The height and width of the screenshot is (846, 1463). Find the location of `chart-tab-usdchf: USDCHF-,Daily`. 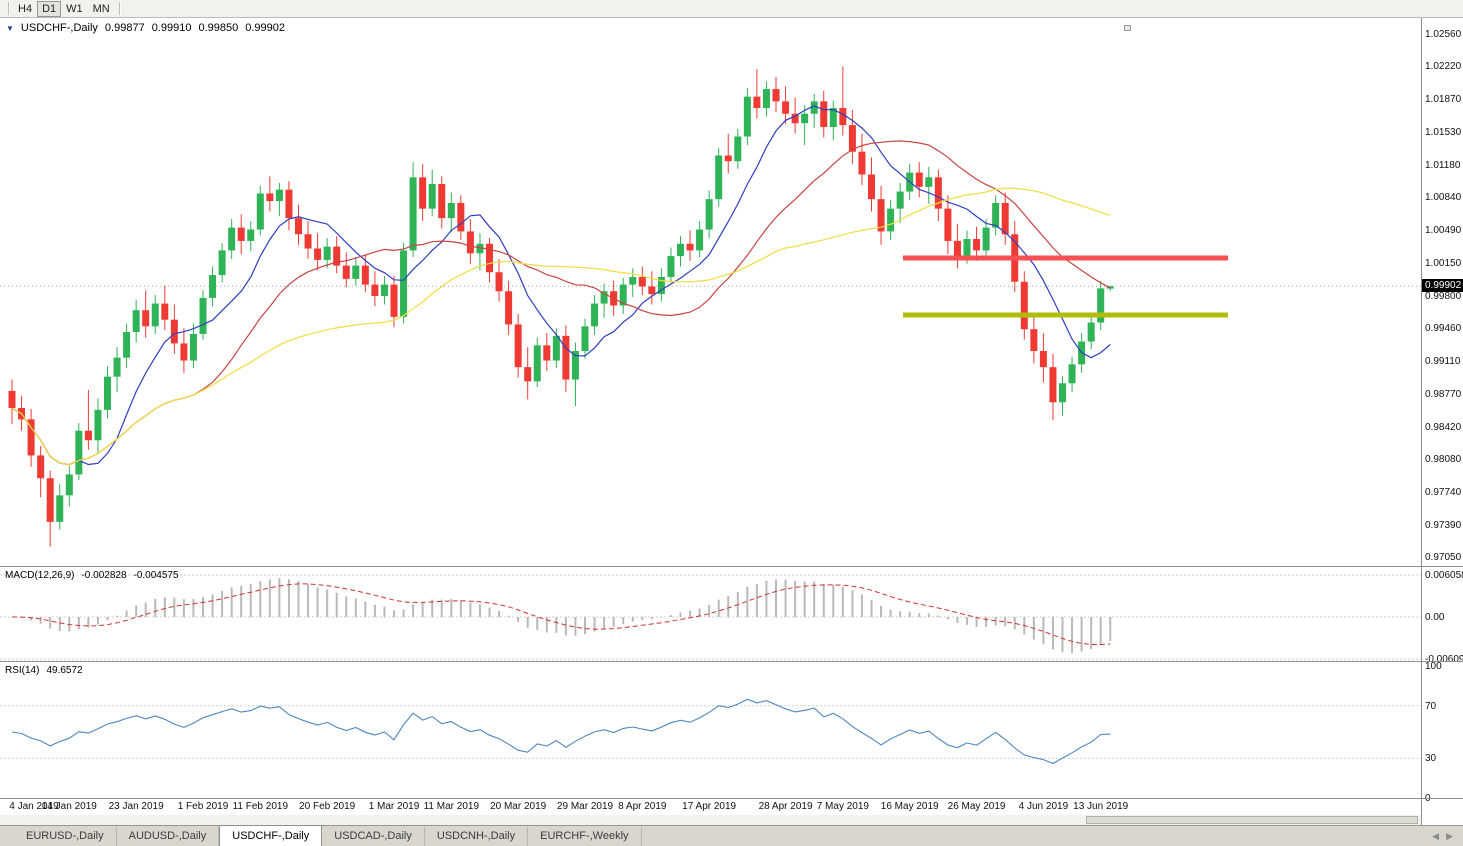

chart-tab-usdchf: USDCHF-,Daily is located at coordinates (271, 835).